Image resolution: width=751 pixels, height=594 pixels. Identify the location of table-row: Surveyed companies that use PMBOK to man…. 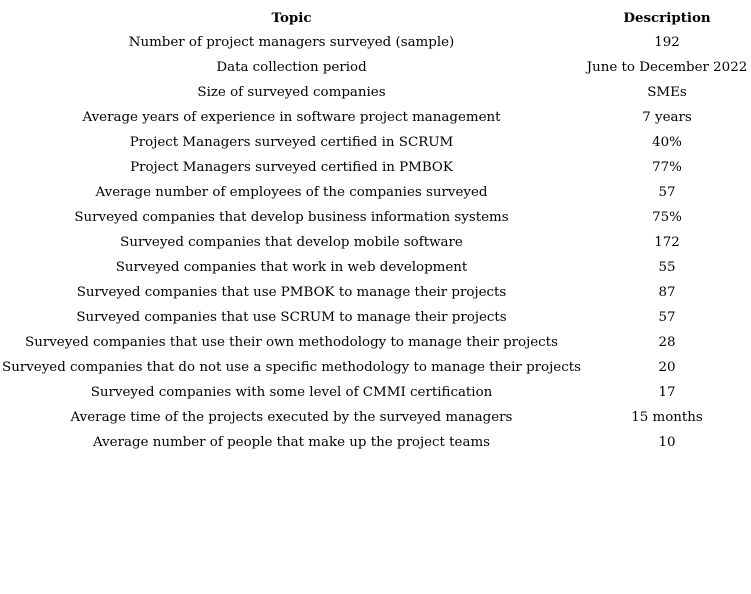
(375, 292).